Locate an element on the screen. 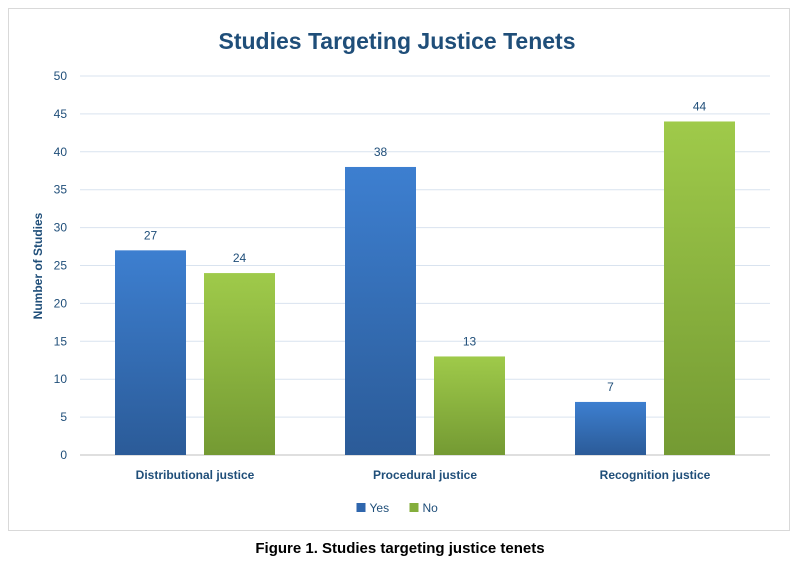  y-tick-label: 45 is located at coordinates (61, 114).